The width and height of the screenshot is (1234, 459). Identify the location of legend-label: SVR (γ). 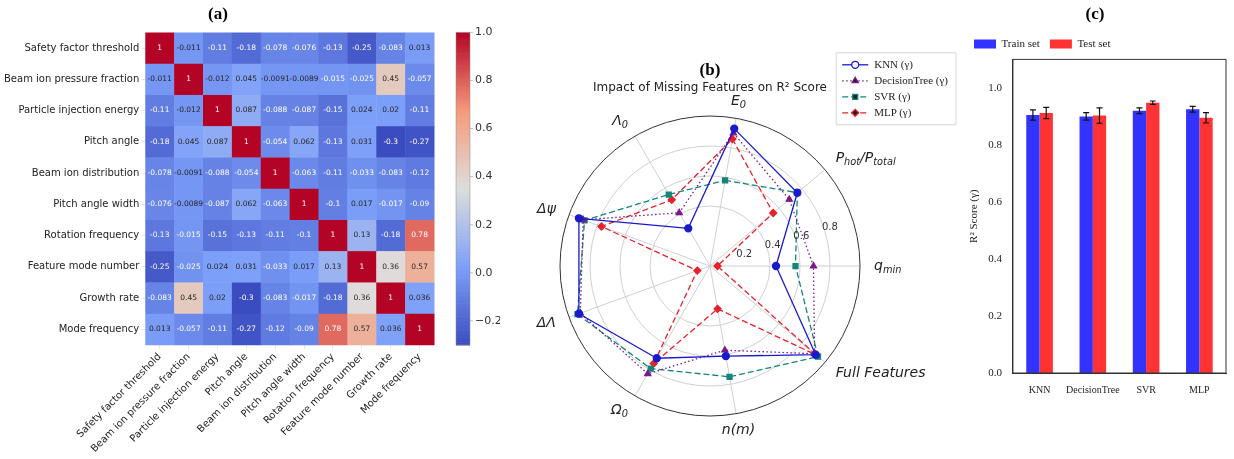
(892, 96).